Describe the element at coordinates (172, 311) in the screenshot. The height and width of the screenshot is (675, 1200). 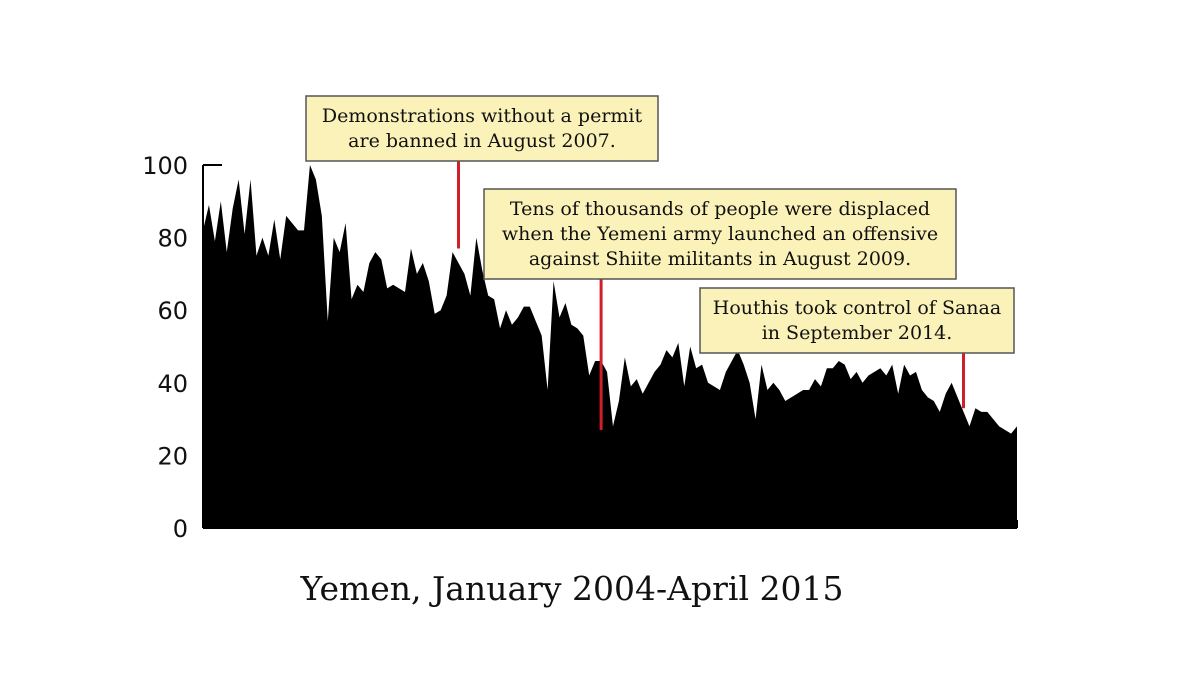
I see `y-tick-label: 60` at that location.